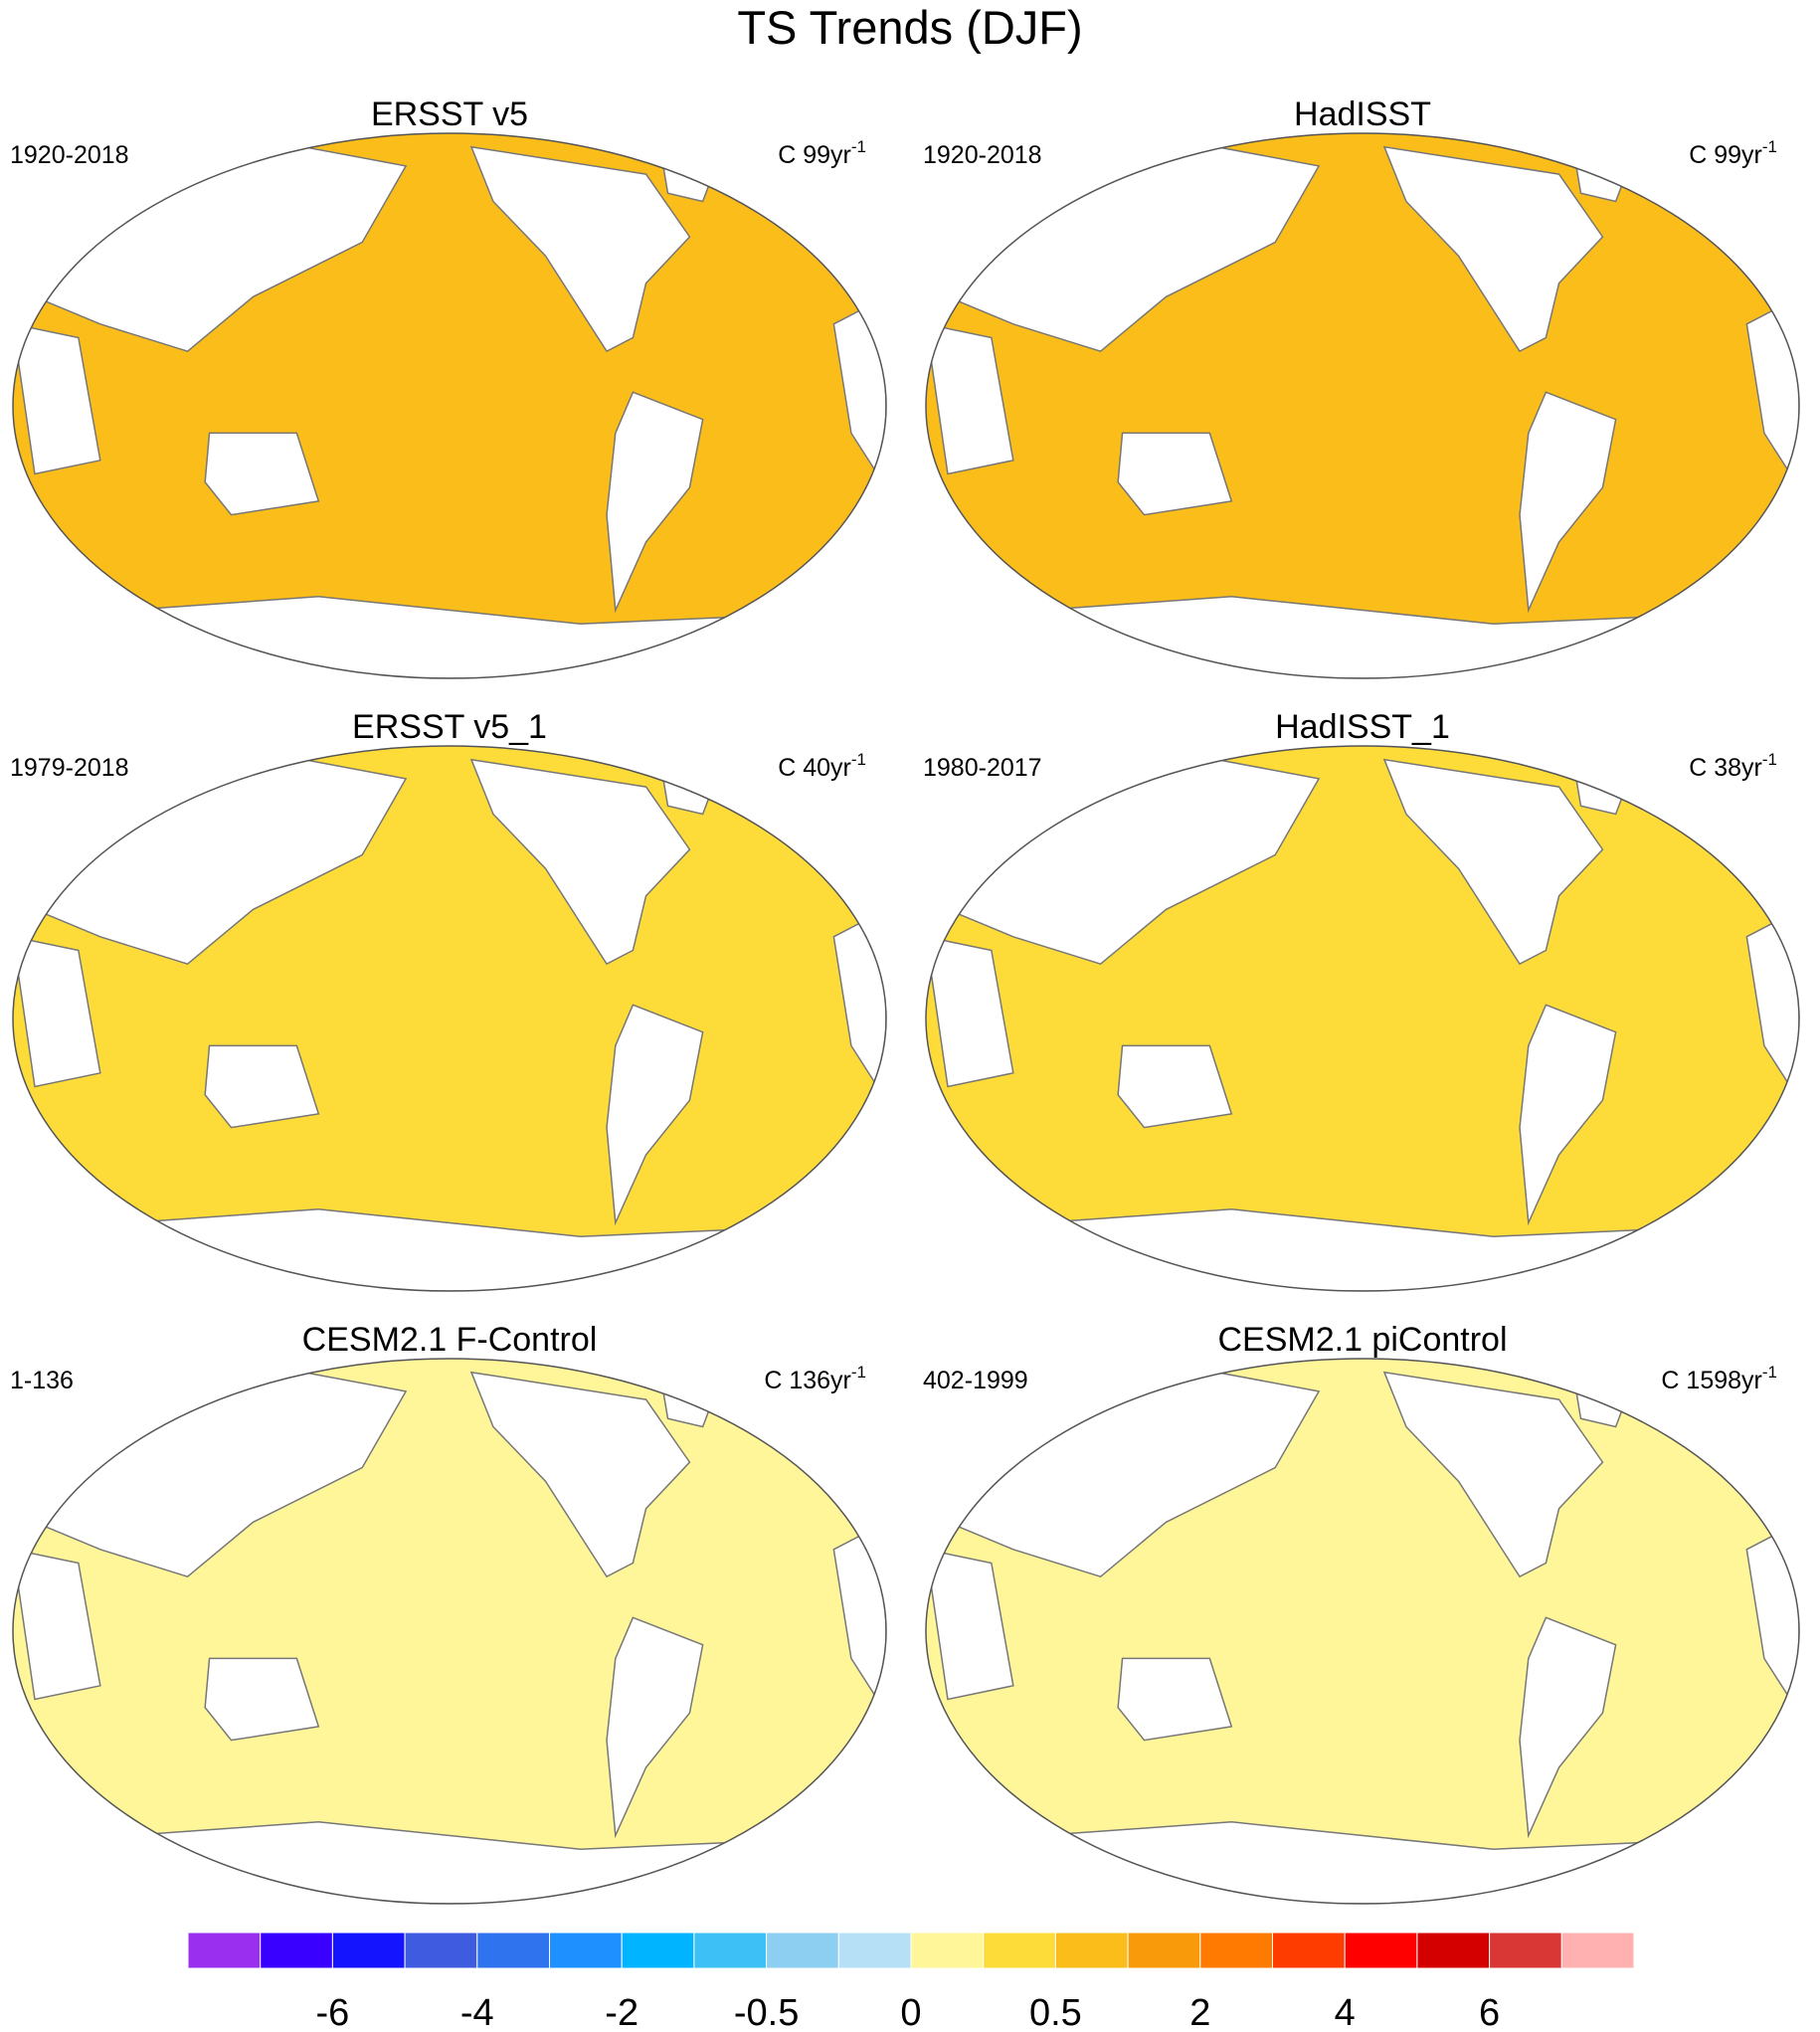 This screenshot has height=2032, width=1820. What do you see at coordinates (982, 768) in the screenshot?
I see `panel-period: 1980-2017` at bounding box center [982, 768].